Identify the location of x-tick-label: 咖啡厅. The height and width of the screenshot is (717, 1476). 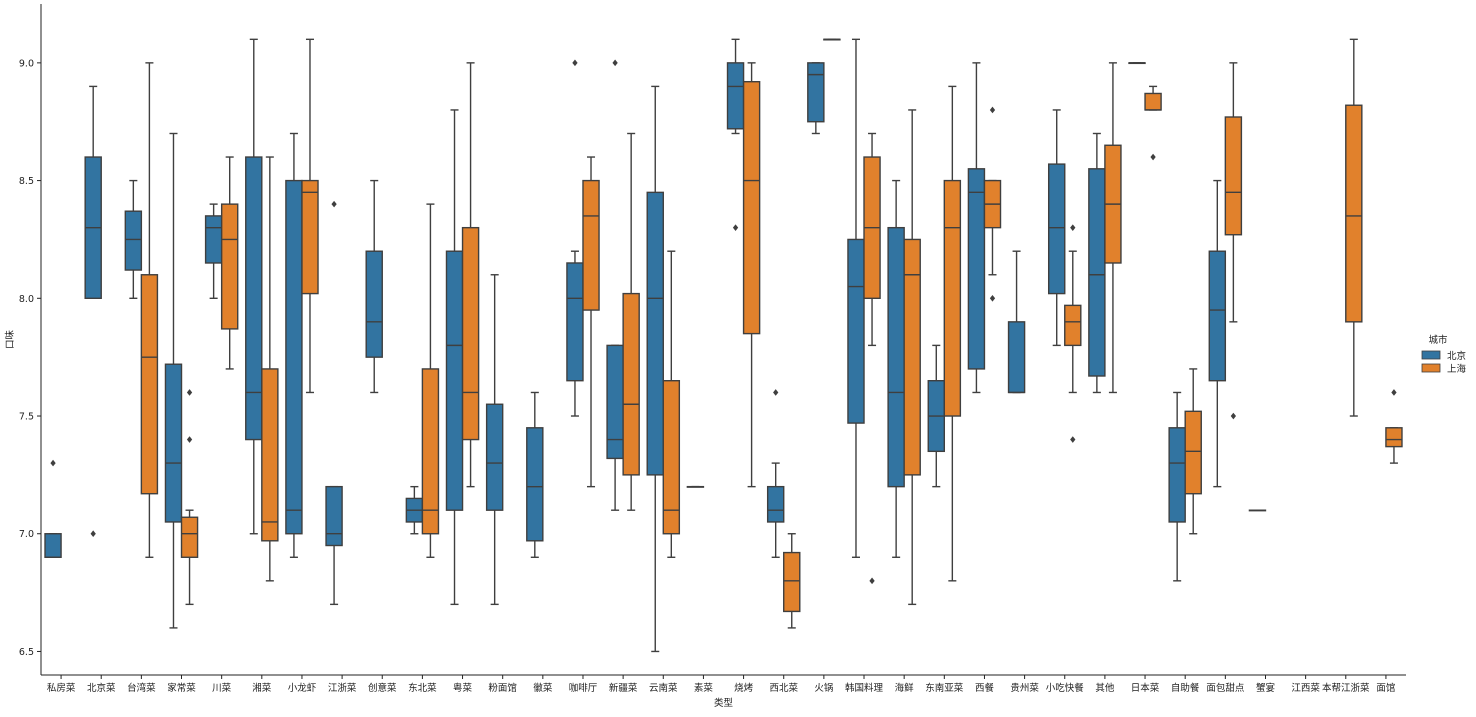
(583, 688).